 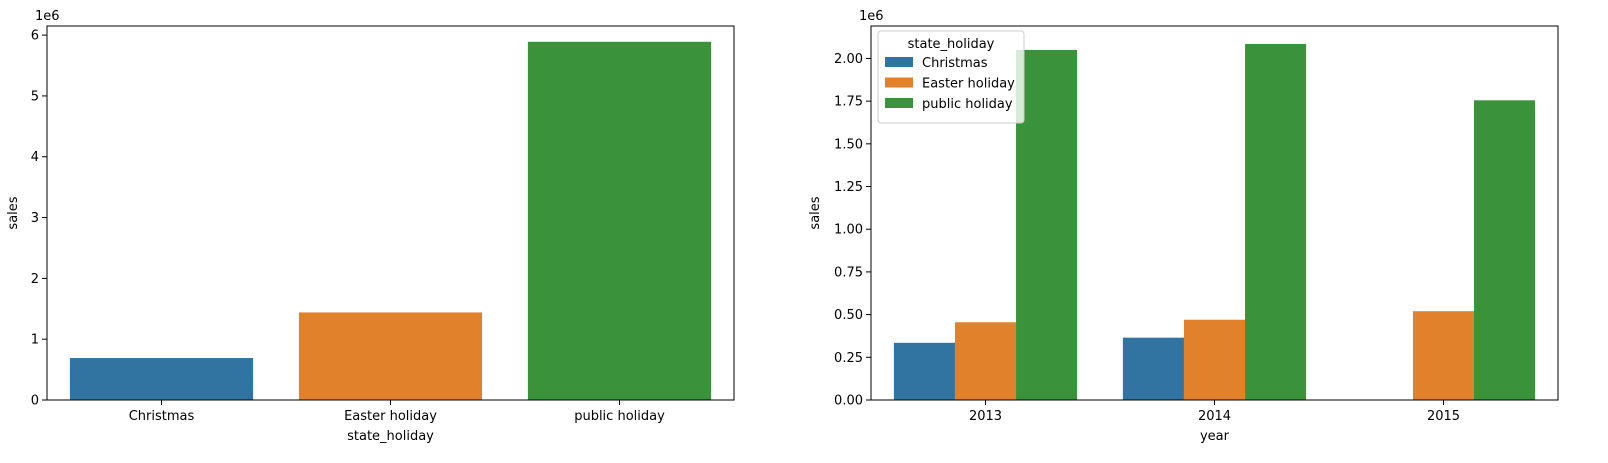 What do you see at coordinates (35, 157) in the screenshot?
I see `y-tick-label: 4` at bounding box center [35, 157].